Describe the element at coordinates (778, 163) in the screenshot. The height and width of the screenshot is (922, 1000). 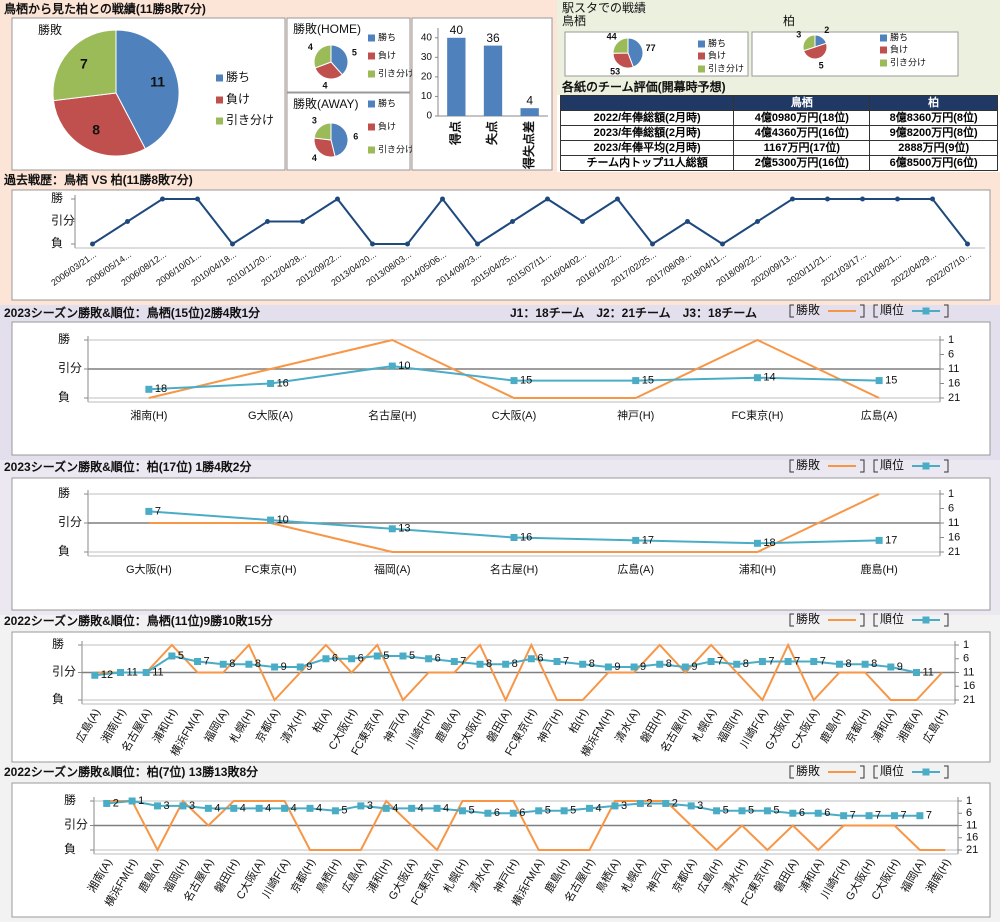
I see `table-row: チーム内トップ11人総額 2億5300万円(16位) 6億8500万円(6位)` at that location.